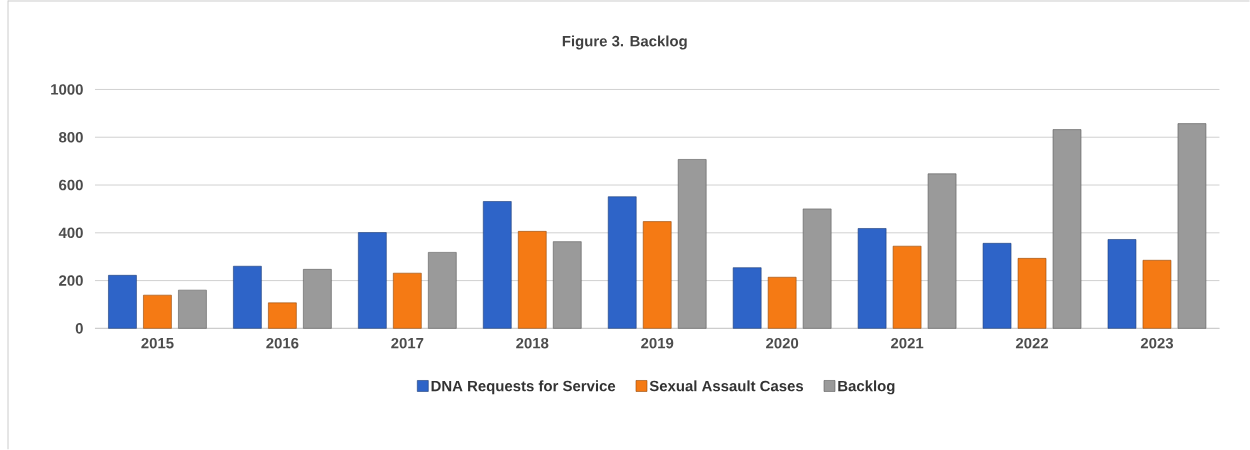 The height and width of the screenshot is (450, 1250). What do you see at coordinates (157, 343) in the screenshot?
I see `x-tick-label: 2015` at bounding box center [157, 343].